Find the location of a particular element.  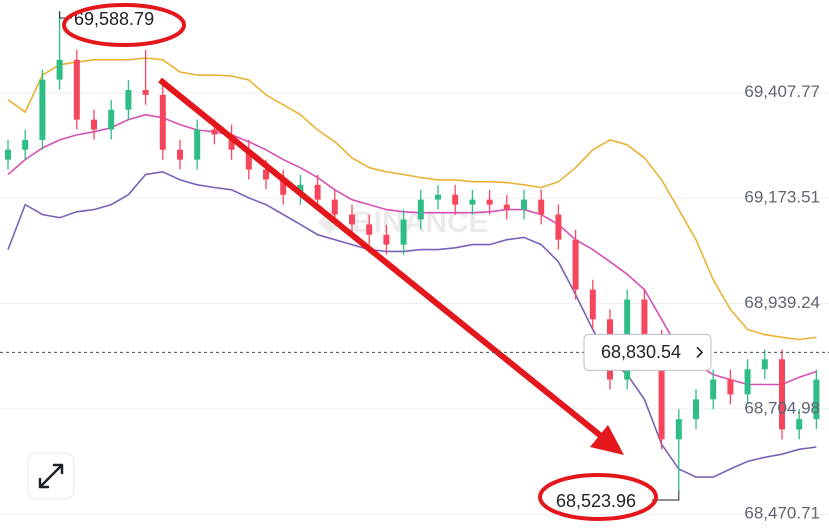

y-tick-label: 68,704.98 is located at coordinates (782, 407).